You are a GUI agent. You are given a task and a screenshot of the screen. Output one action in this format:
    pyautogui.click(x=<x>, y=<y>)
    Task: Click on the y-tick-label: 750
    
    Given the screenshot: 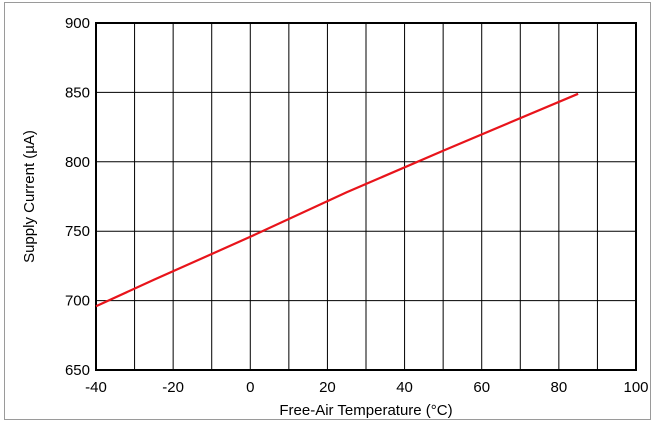 What is the action you would take?
    pyautogui.click(x=77, y=231)
    